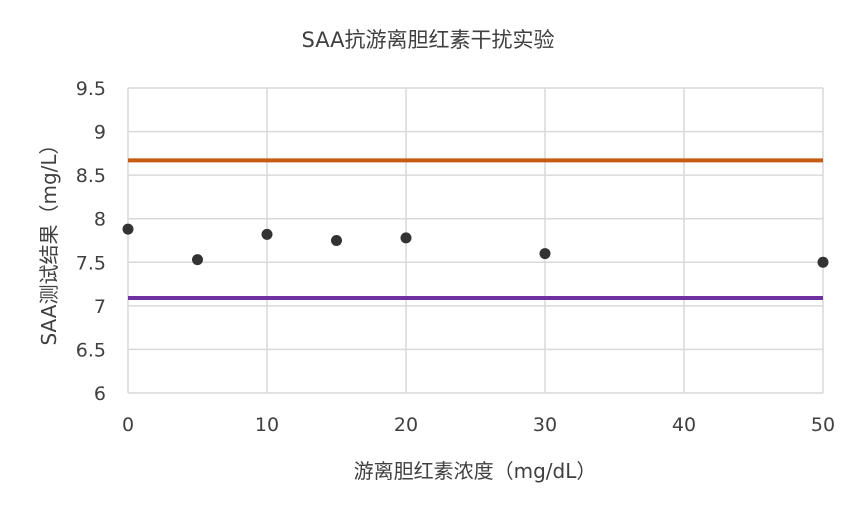  Describe the element at coordinates (406, 425) in the screenshot. I see `x-tick-label: 20` at that location.